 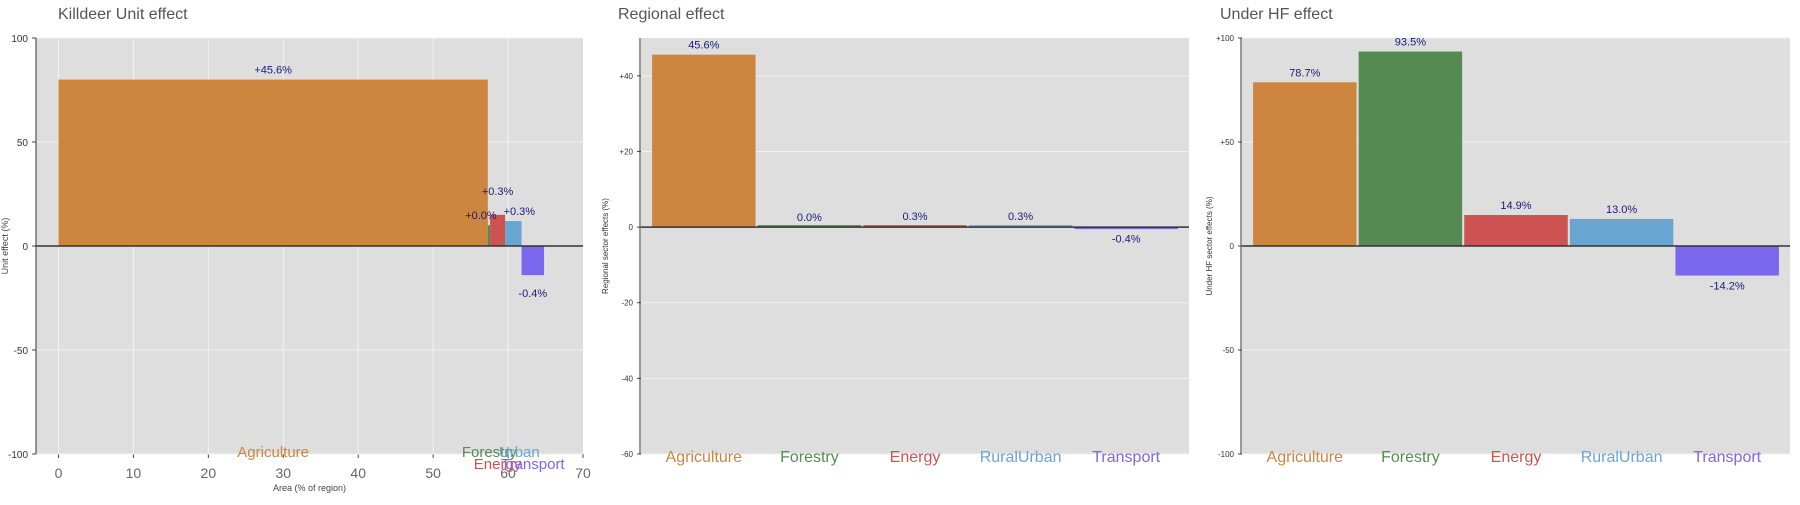 I want to click on category-label: Forestry, so click(x=490, y=452).